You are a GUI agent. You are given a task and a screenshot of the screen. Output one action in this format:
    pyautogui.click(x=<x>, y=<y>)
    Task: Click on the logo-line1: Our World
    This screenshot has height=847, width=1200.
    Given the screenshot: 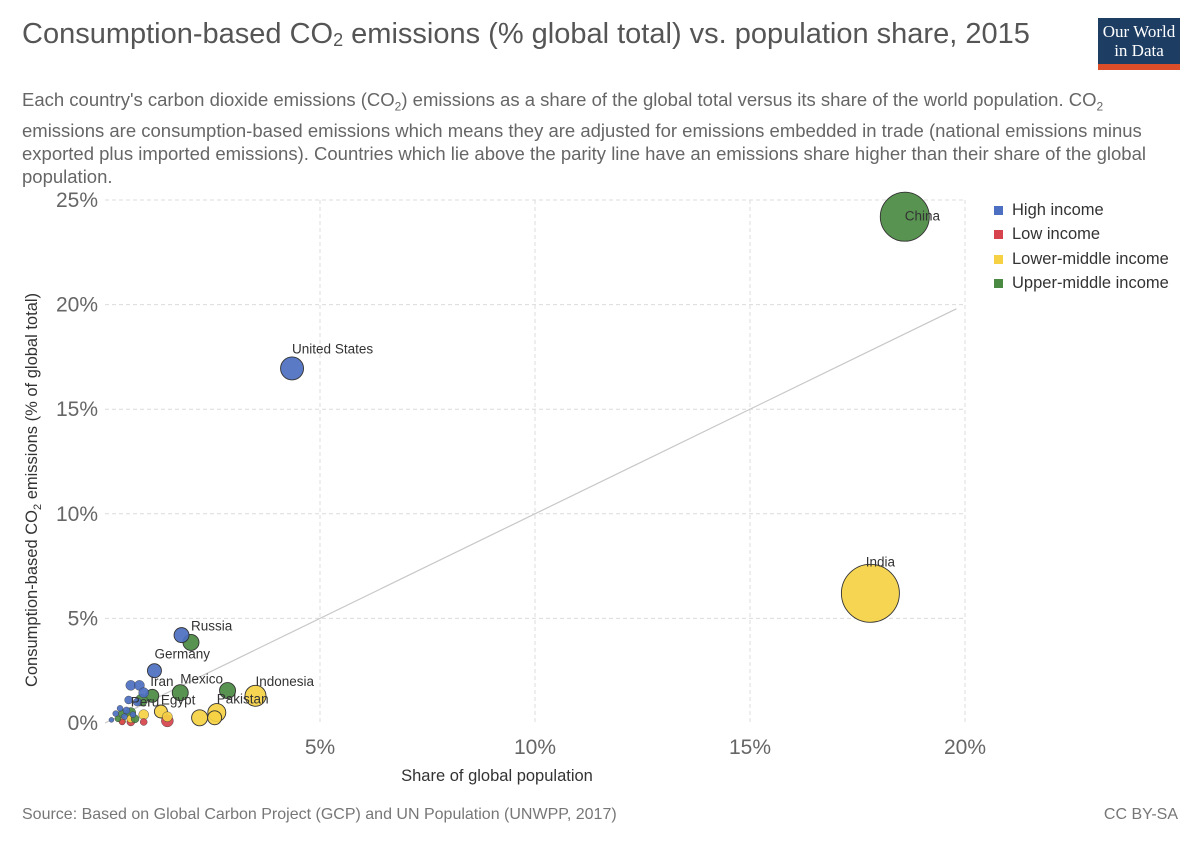 What is the action you would take?
    pyautogui.click(x=1139, y=31)
    